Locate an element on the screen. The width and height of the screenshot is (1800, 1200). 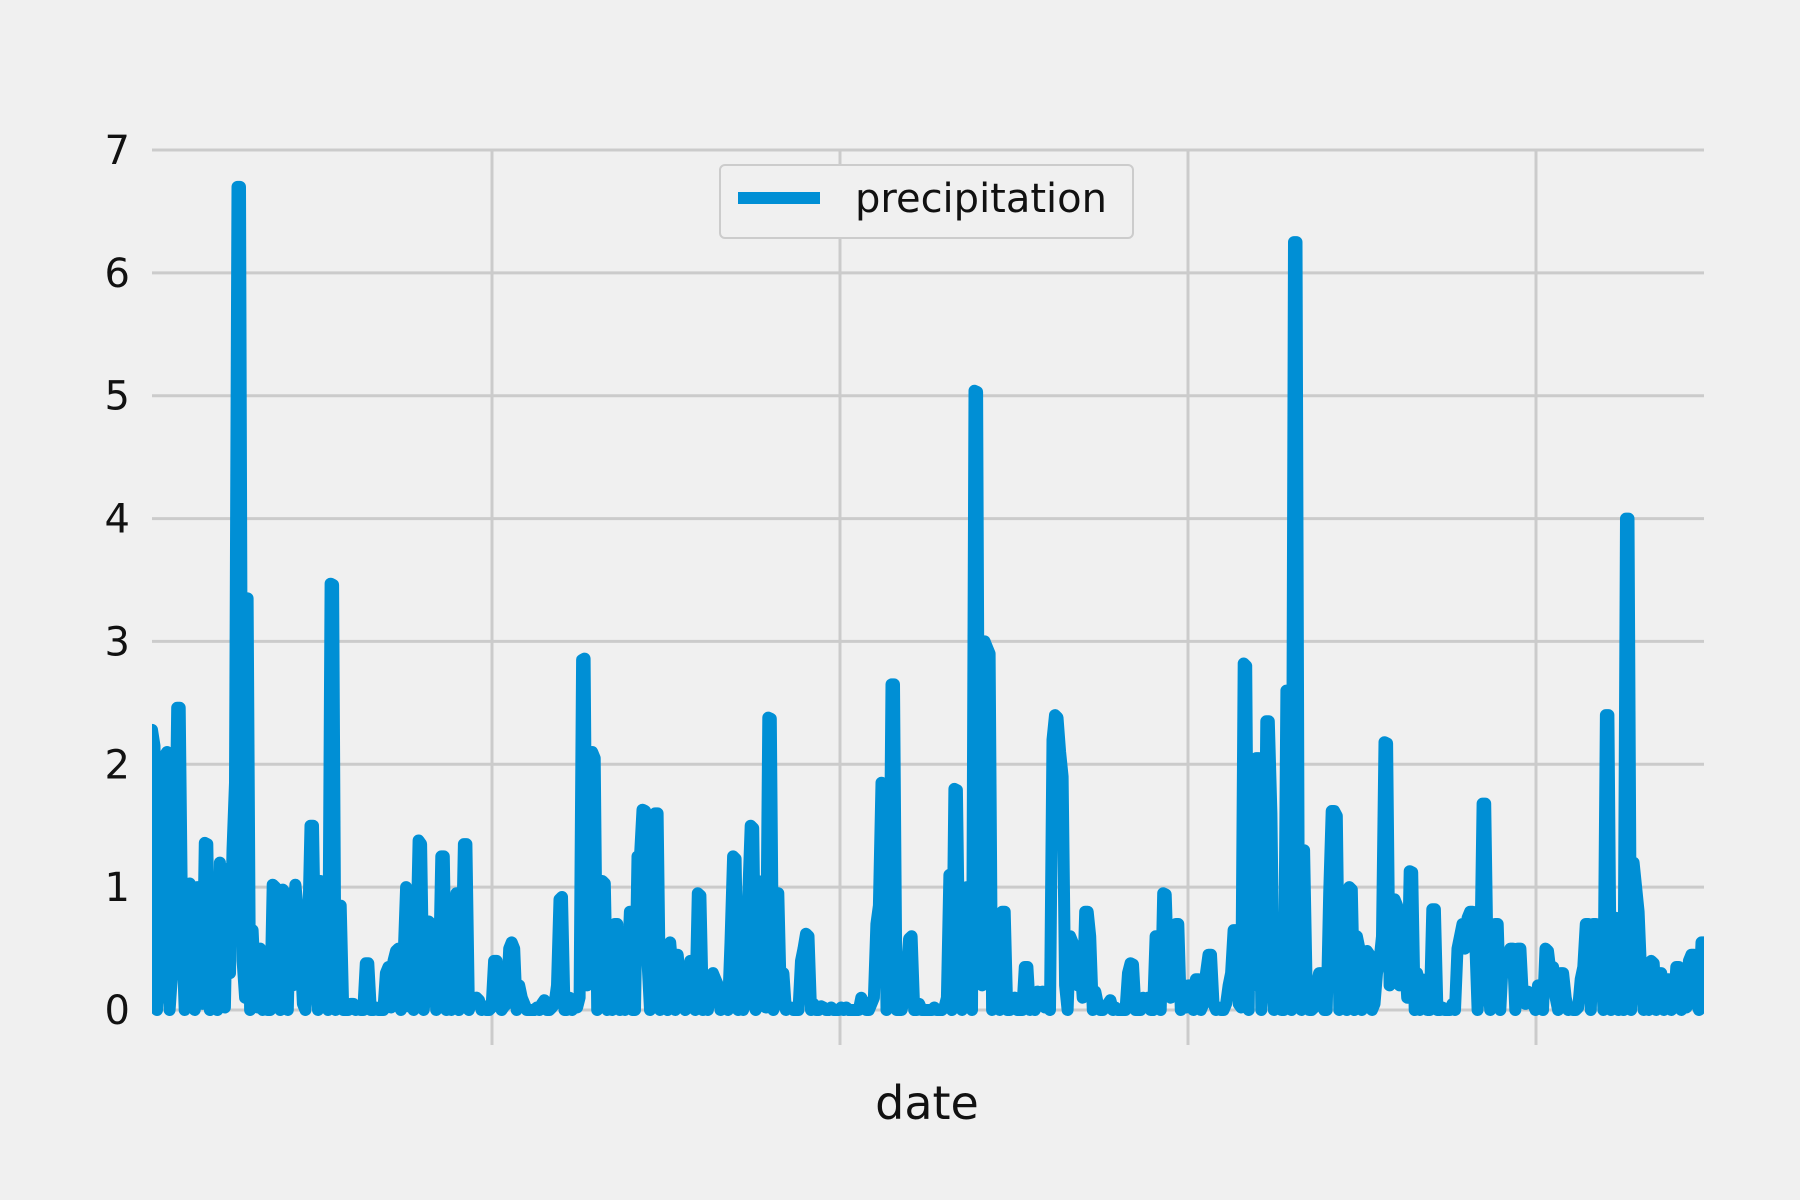
legend-label-precipitation: precipitation is located at coordinates (981, 199).